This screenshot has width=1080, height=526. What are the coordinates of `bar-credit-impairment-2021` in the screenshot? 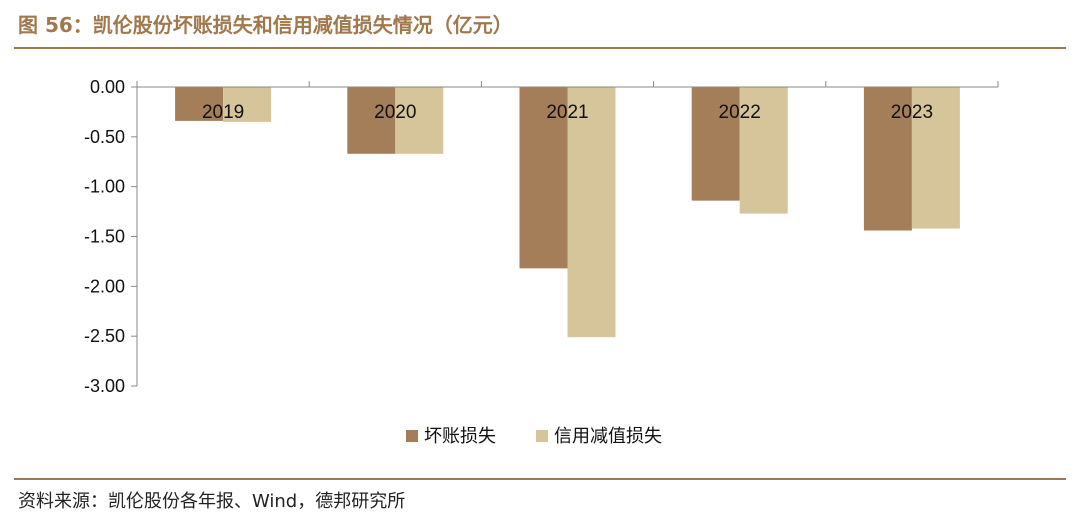 It's located at (591, 212).